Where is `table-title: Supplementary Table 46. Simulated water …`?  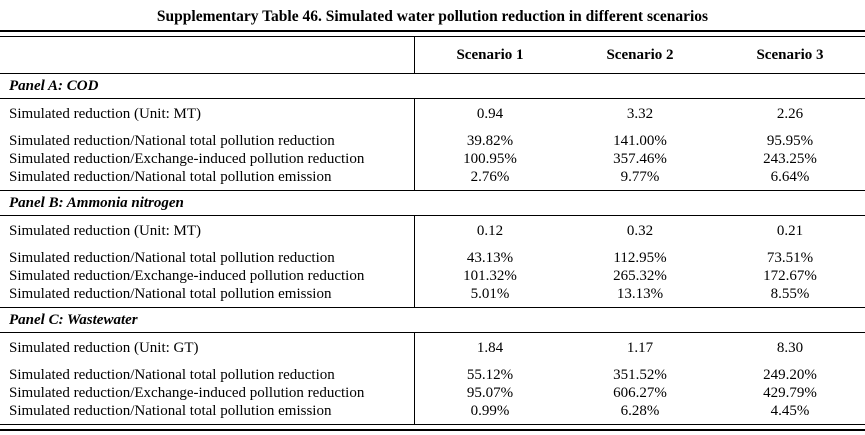 table-title: Supplementary Table 46. Simulated water … is located at coordinates (432, 16).